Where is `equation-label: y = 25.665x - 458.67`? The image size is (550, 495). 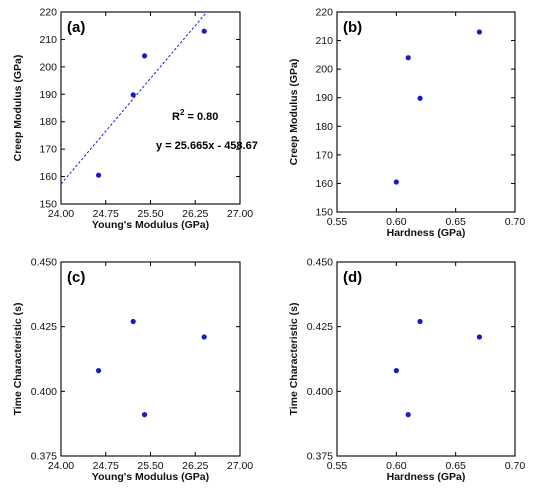 equation-label: y = 25.665x - 458.67 is located at coordinates (207, 146).